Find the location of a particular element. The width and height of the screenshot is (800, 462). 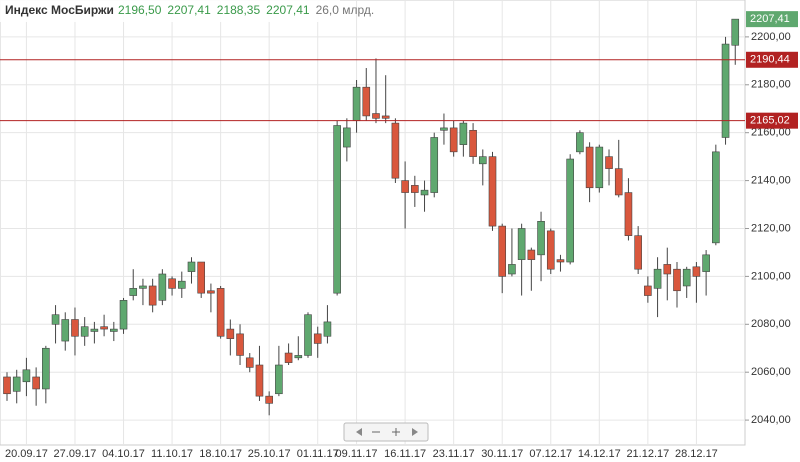

y-tick-label: 2160,00 is located at coordinates (771, 133).